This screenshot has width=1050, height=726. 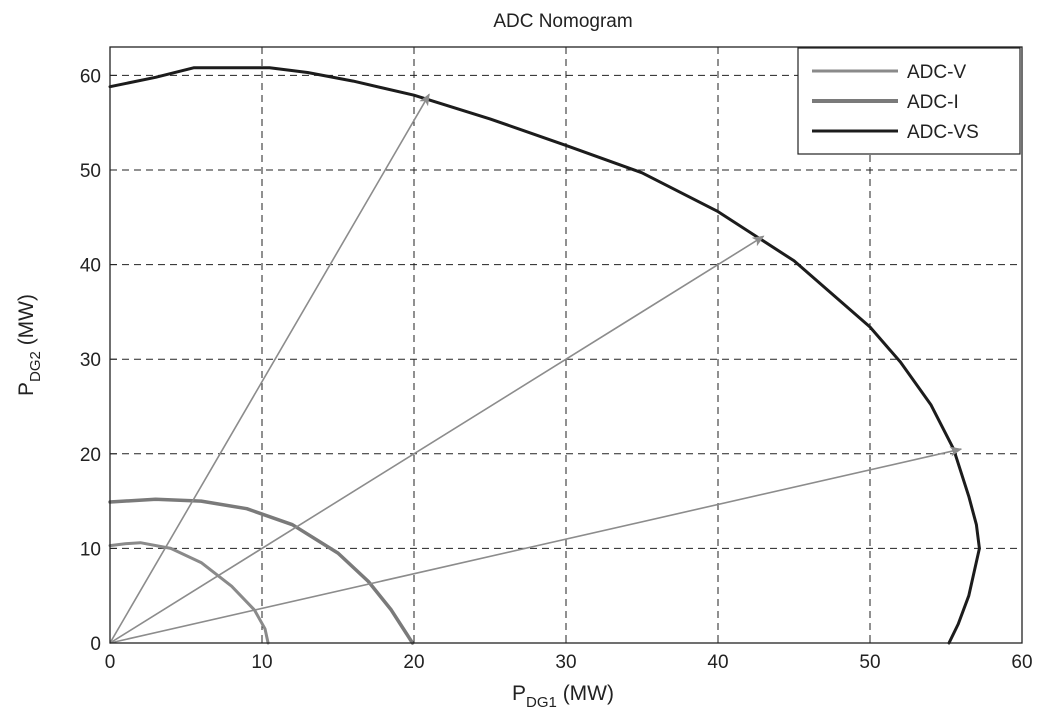 What do you see at coordinates (90, 549) in the screenshot?
I see `y-tick-label: 10` at bounding box center [90, 549].